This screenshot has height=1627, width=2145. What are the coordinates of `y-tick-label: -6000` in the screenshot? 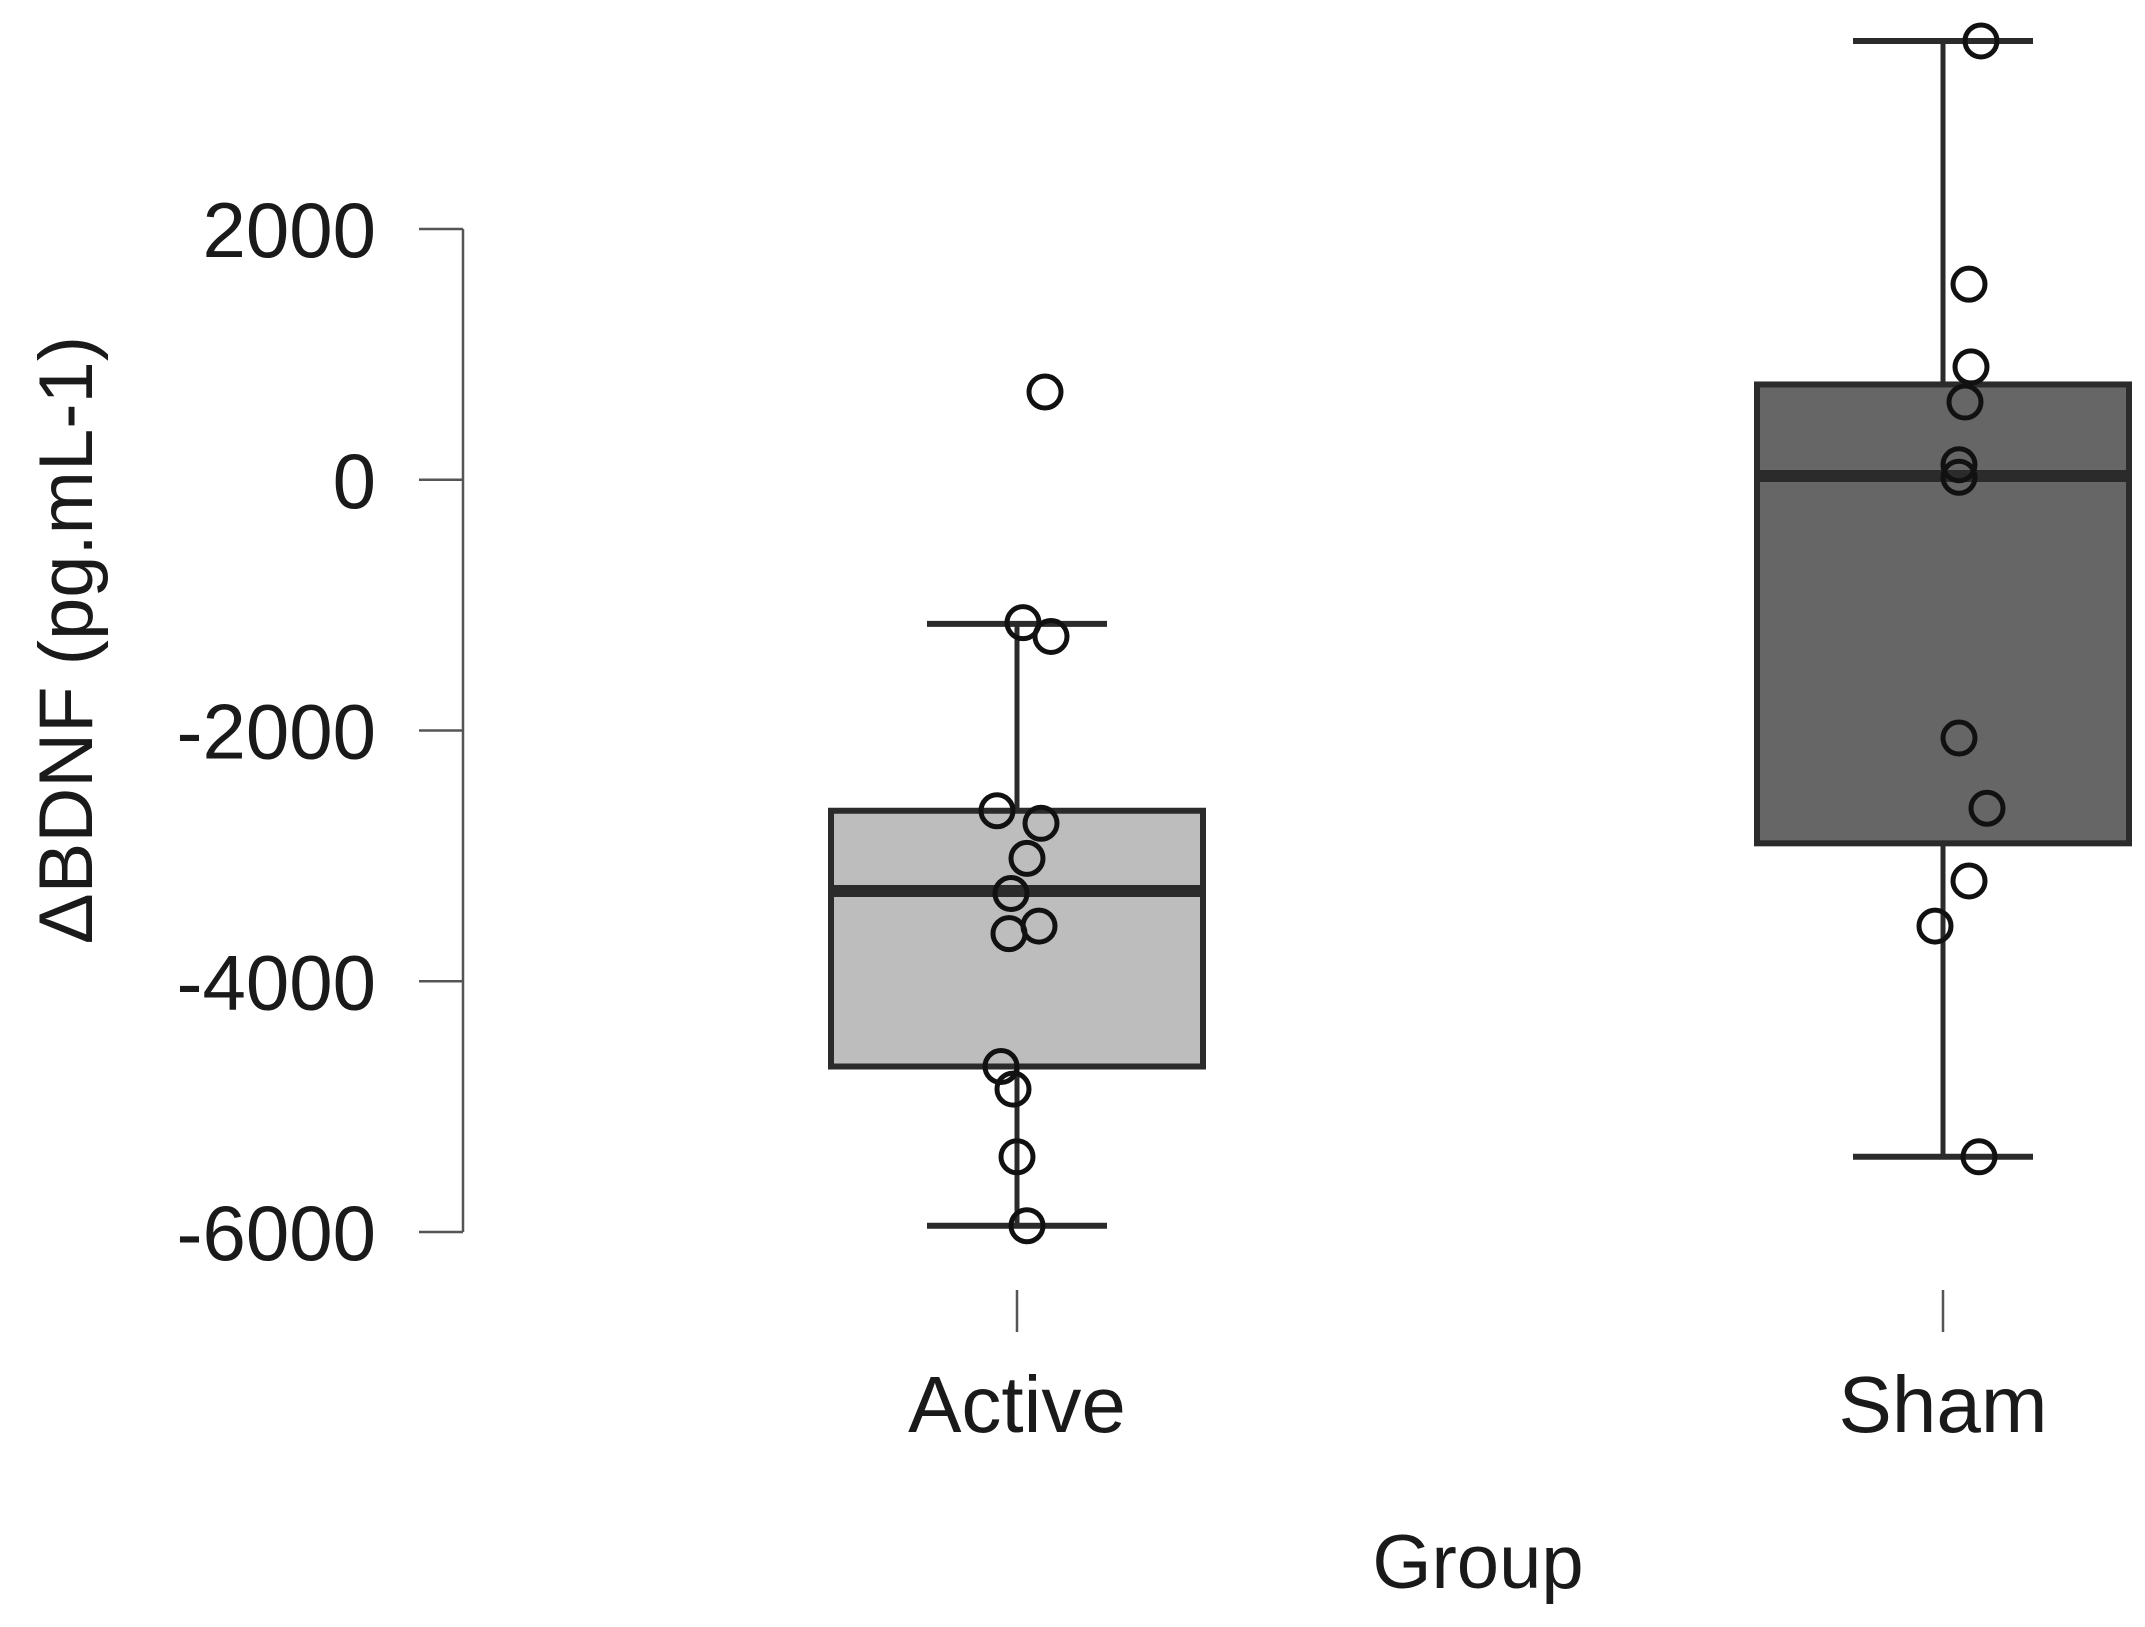 It's located at (277, 1233).